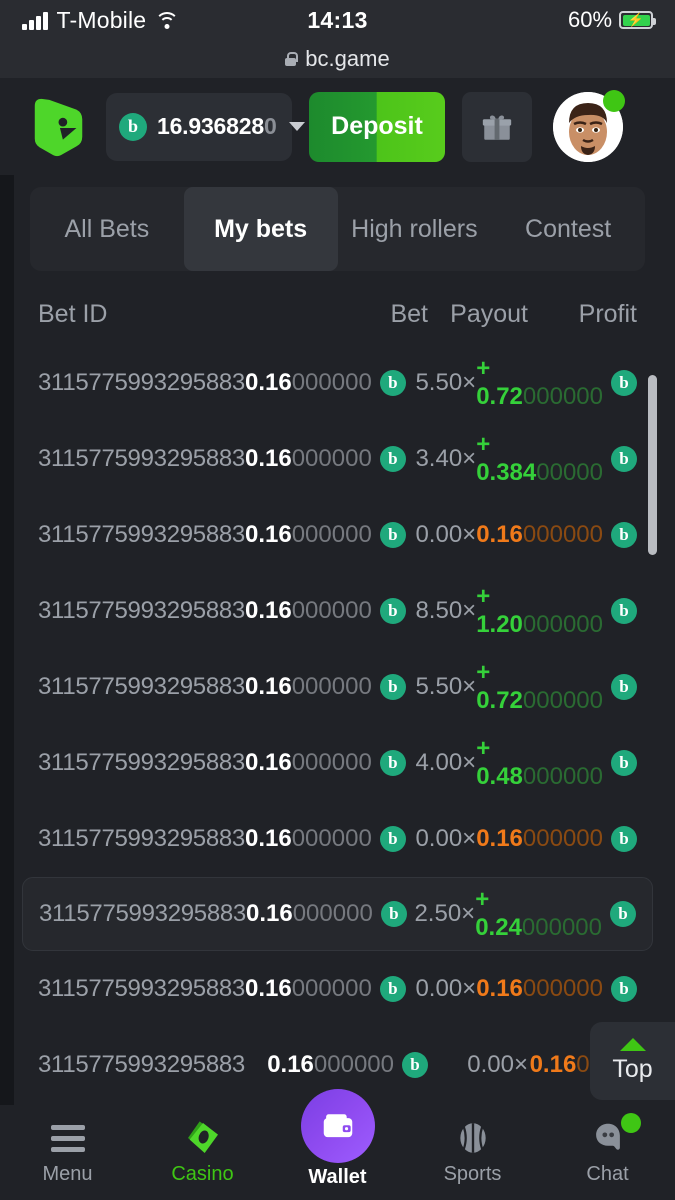  I want to click on browser-url-bar: bc.game, so click(337, 59).